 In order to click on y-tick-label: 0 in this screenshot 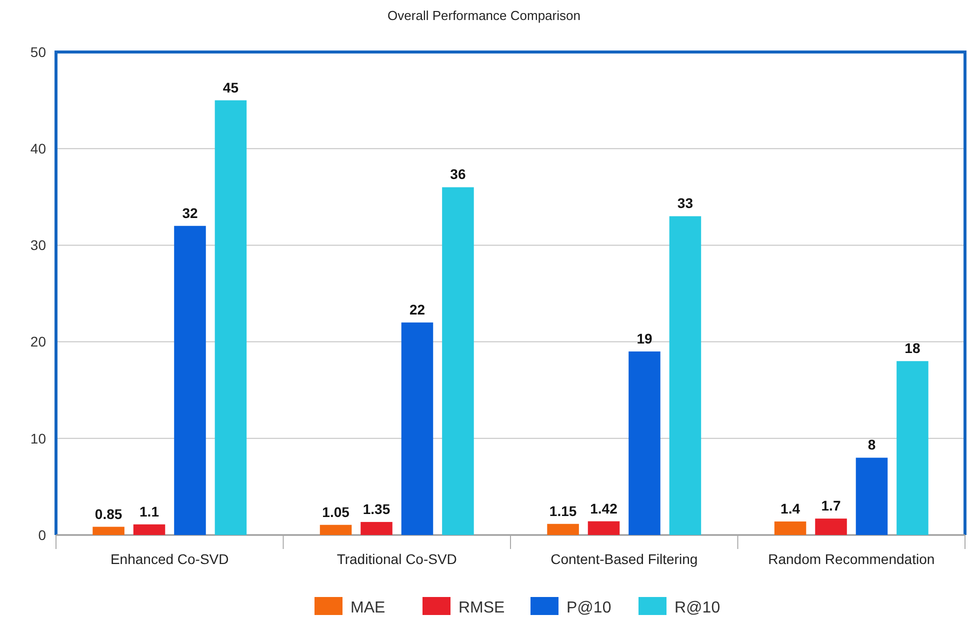, I will do `click(42, 534)`.